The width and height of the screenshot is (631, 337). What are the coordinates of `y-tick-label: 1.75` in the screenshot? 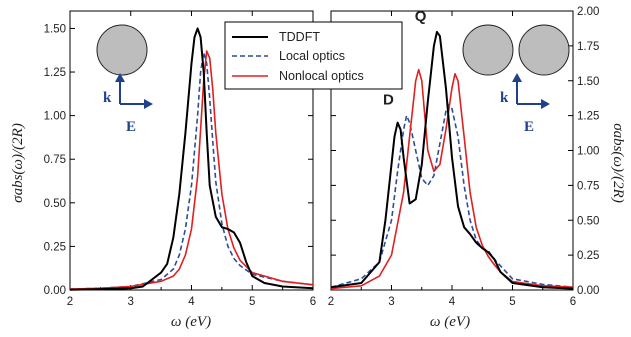 It's located at (588, 47).